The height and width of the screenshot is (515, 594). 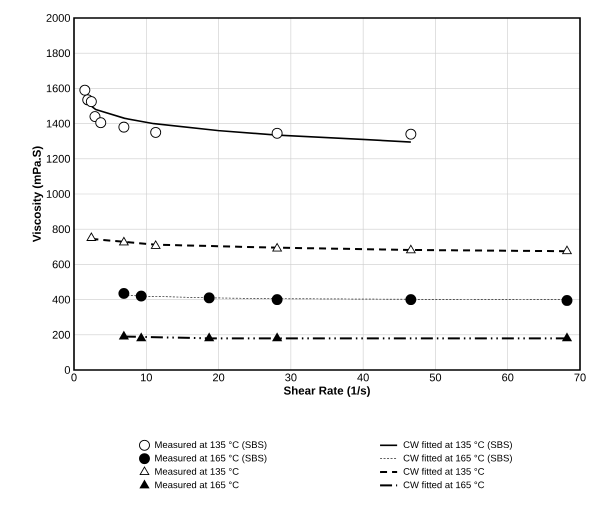 I want to click on legend-label: CW fitted at 165 °C, so click(x=444, y=484).